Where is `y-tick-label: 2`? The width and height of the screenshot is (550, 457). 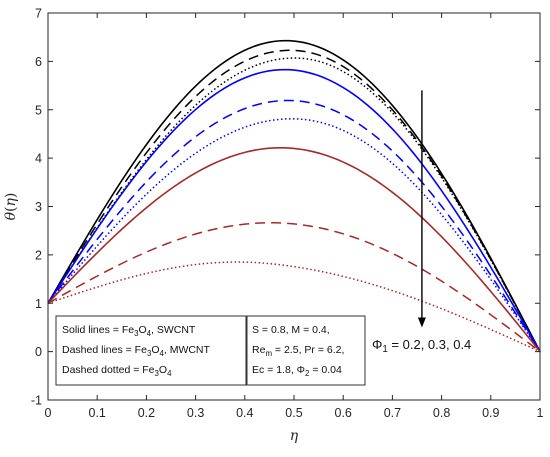
y-tick-label: 2 is located at coordinates (38, 255).